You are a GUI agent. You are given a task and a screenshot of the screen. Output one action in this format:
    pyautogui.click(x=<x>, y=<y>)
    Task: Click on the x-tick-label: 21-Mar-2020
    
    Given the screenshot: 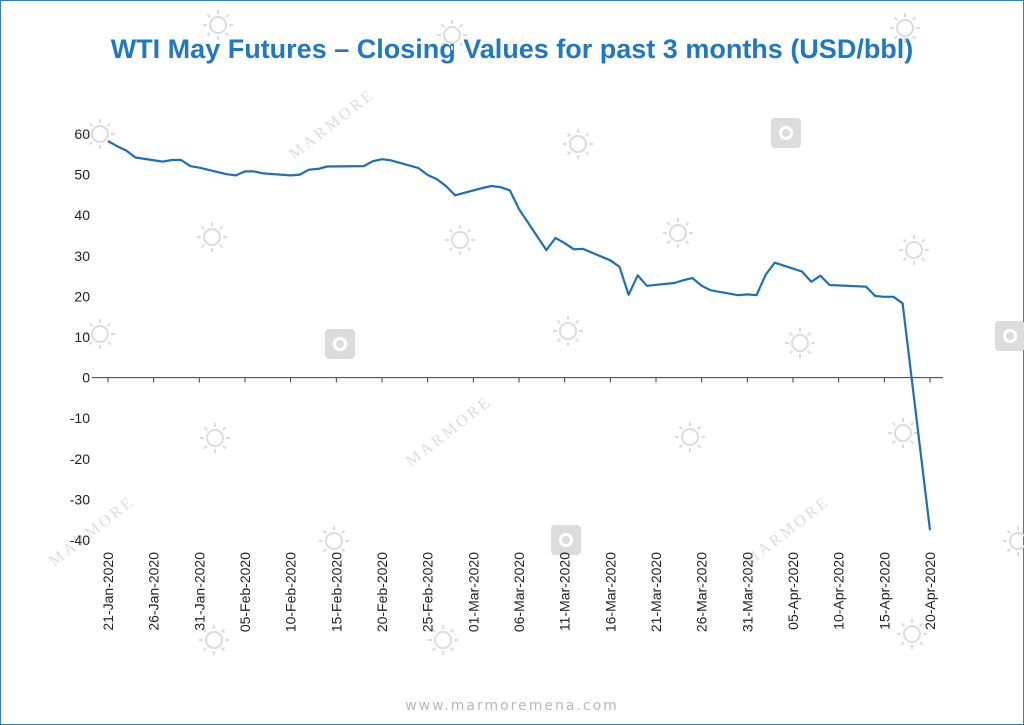 What is the action you would take?
    pyautogui.click(x=656, y=592)
    